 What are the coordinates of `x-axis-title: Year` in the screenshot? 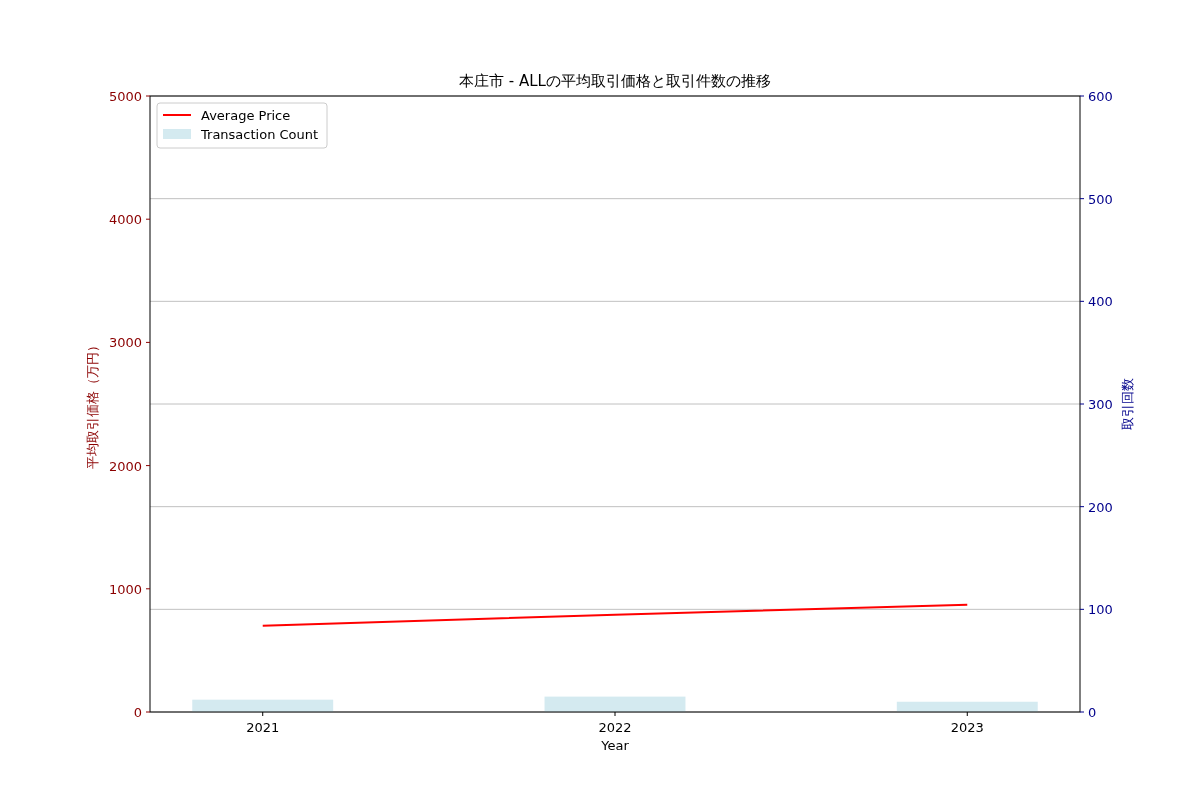 It's located at (615, 745).